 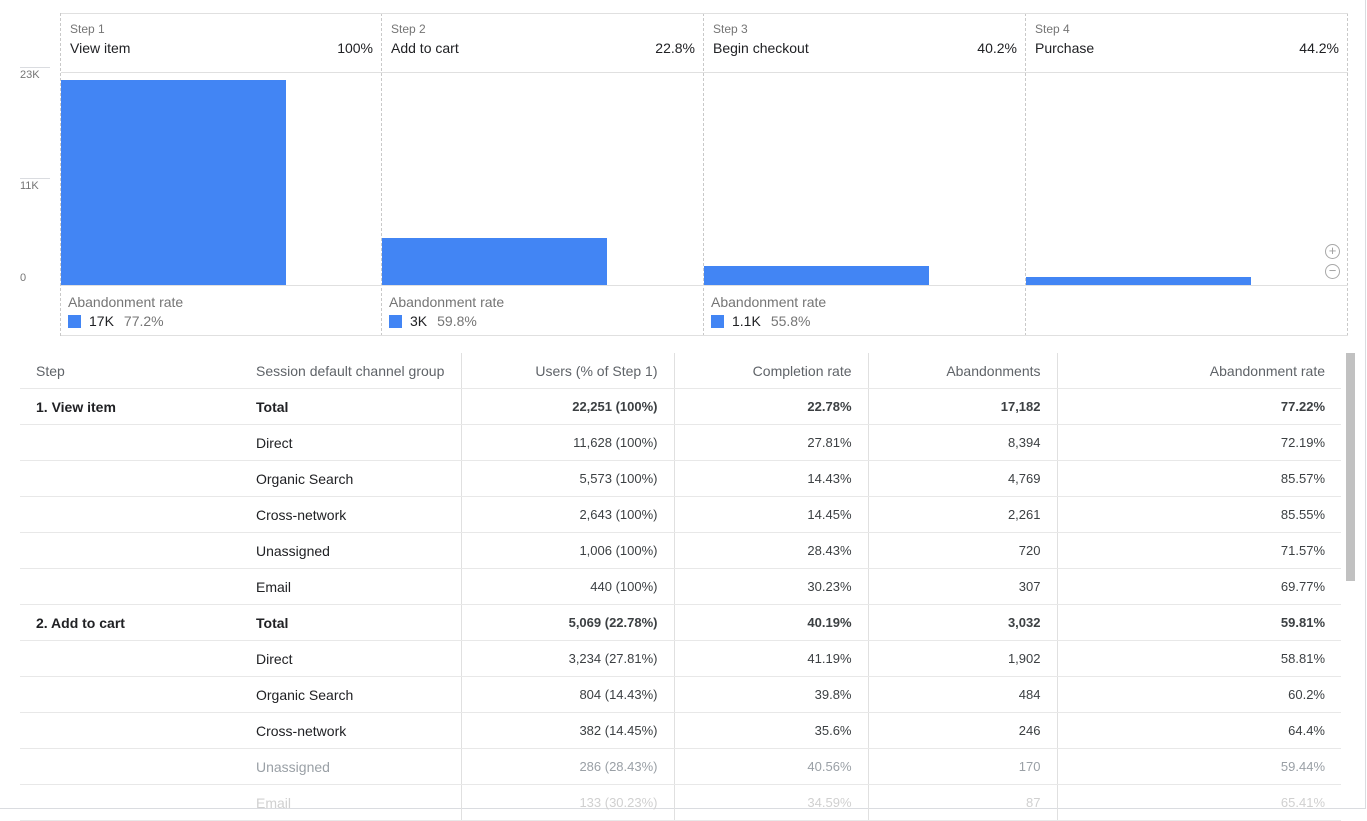 I want to click on y-tick-label: 11K, so click(x=29, y=185).